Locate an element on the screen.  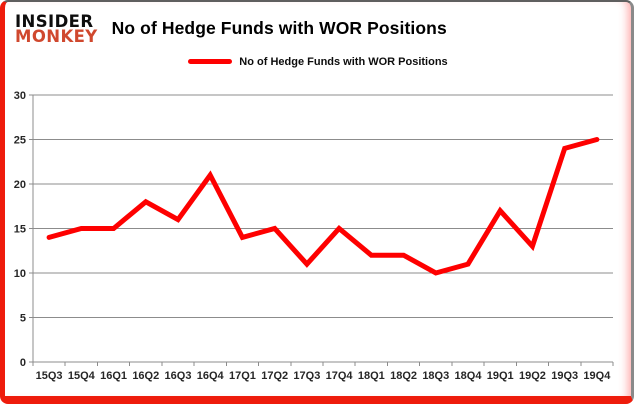
x-axis-label: 17Q1 is located at coordinates (242, 376).